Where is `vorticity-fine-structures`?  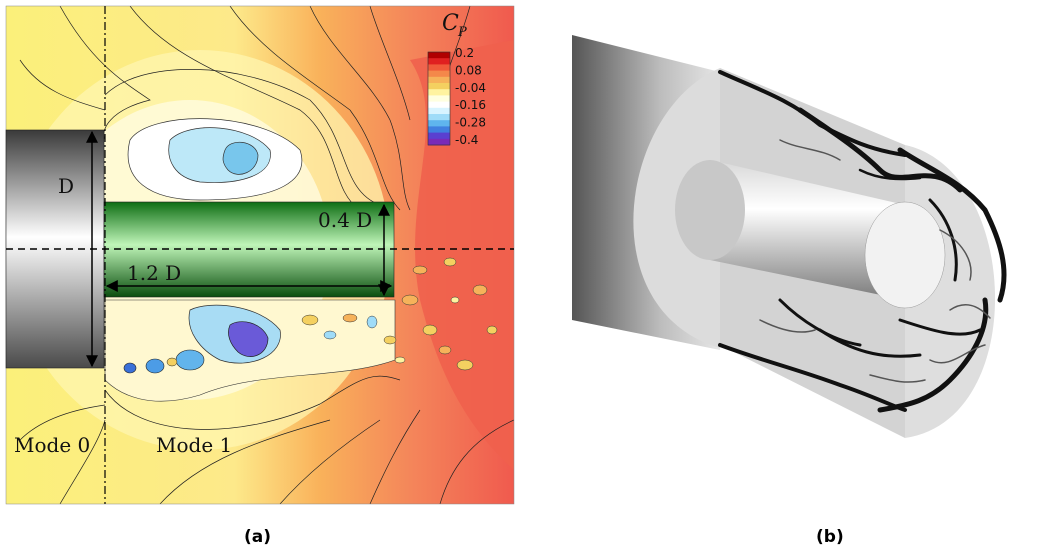
vorticity-fine-structures is located at coordinates (875, 261).